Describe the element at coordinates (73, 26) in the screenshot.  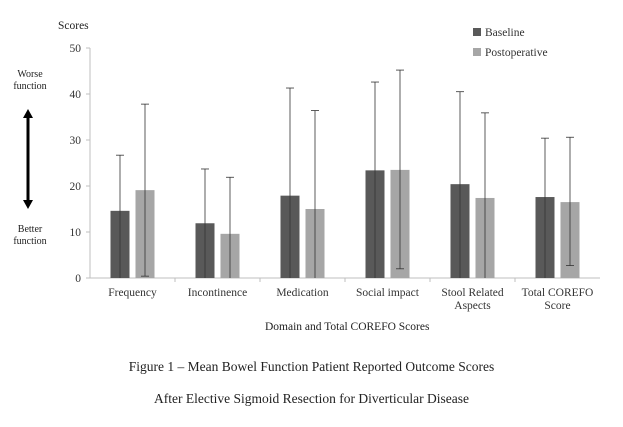
I see `y-axis-title: Scores` at that location.